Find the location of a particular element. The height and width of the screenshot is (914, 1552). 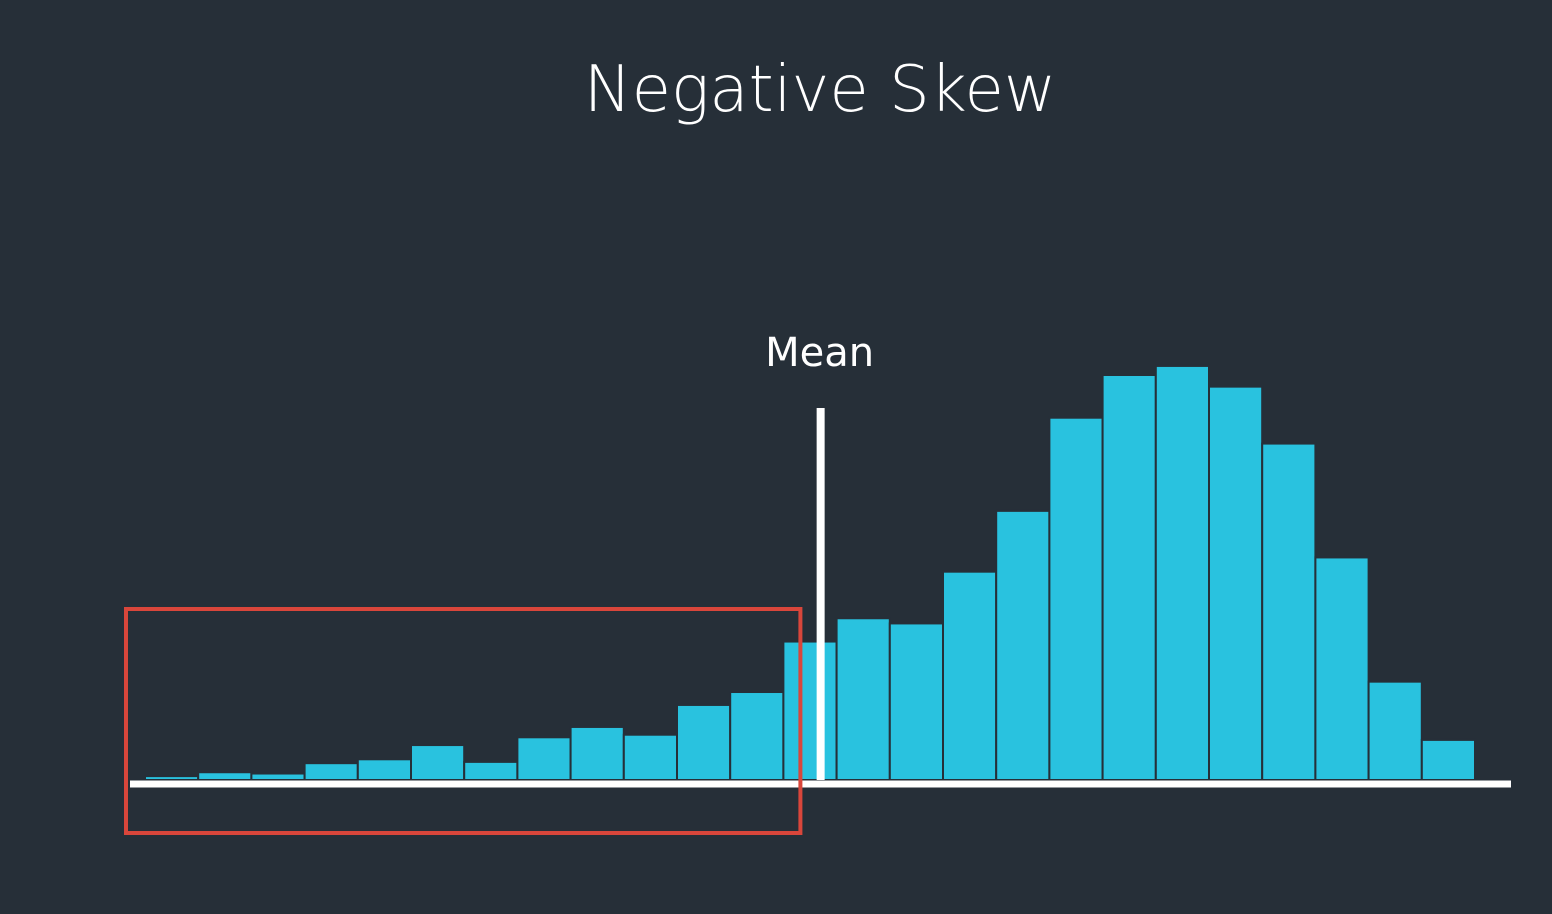

mean-label: Mean is located at coordinates (819, 353).